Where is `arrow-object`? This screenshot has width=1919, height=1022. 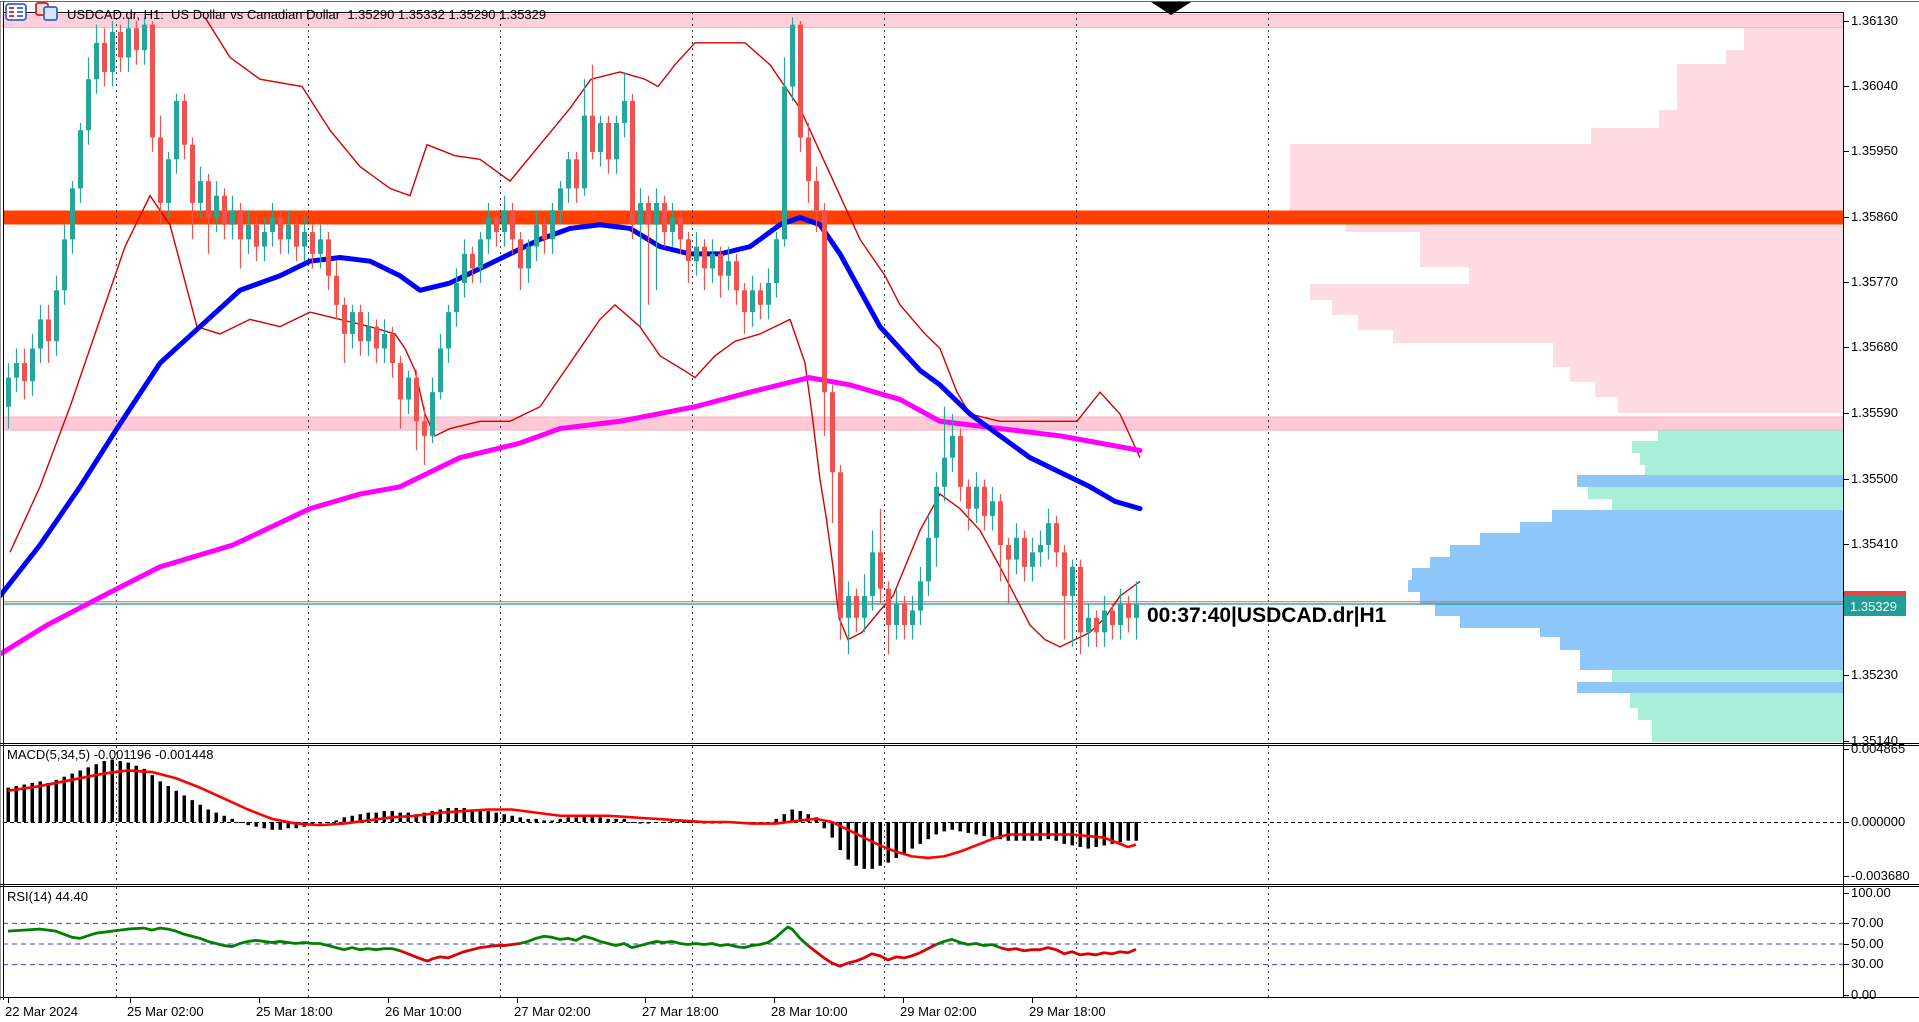 arrow-object is located at coordinates (1171, 8).